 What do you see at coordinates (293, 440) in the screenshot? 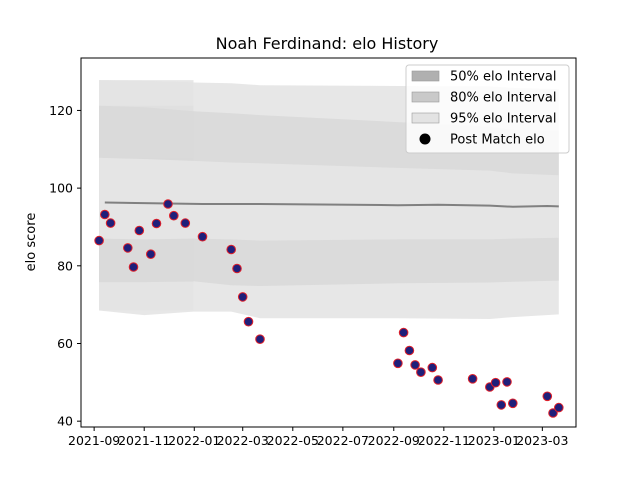
I see `x-tick-label: 2022-05` at bounding box center [293, 440].